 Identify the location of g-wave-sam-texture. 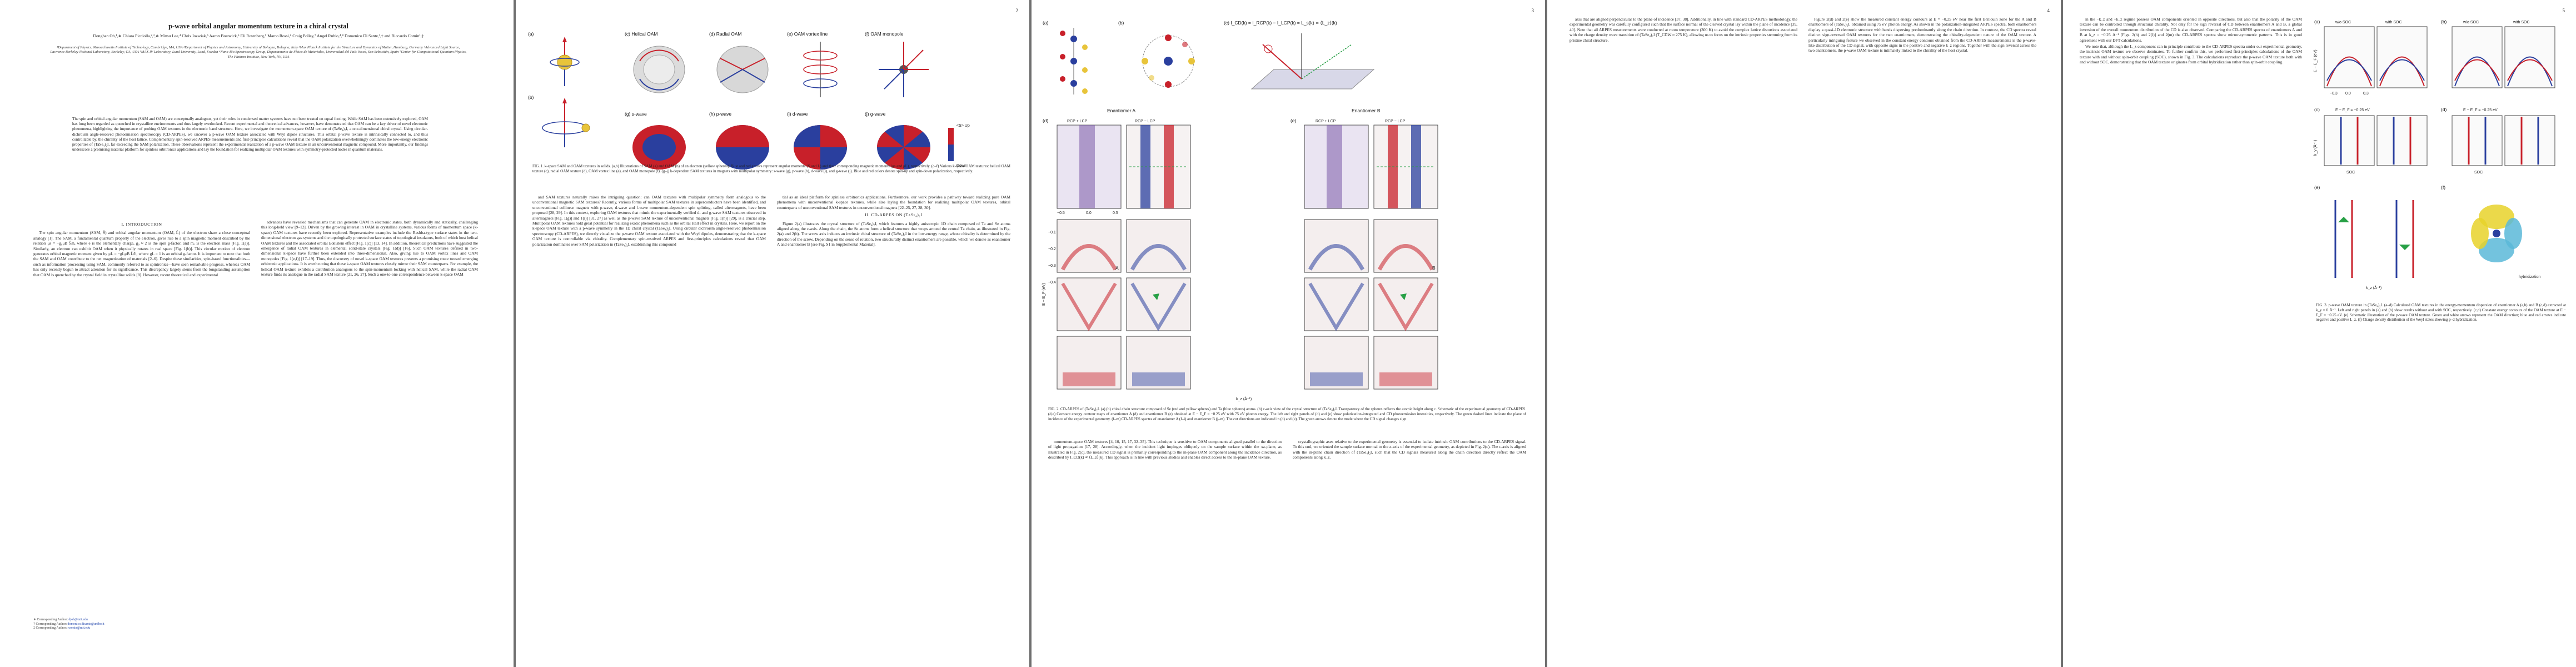
(903, 147).